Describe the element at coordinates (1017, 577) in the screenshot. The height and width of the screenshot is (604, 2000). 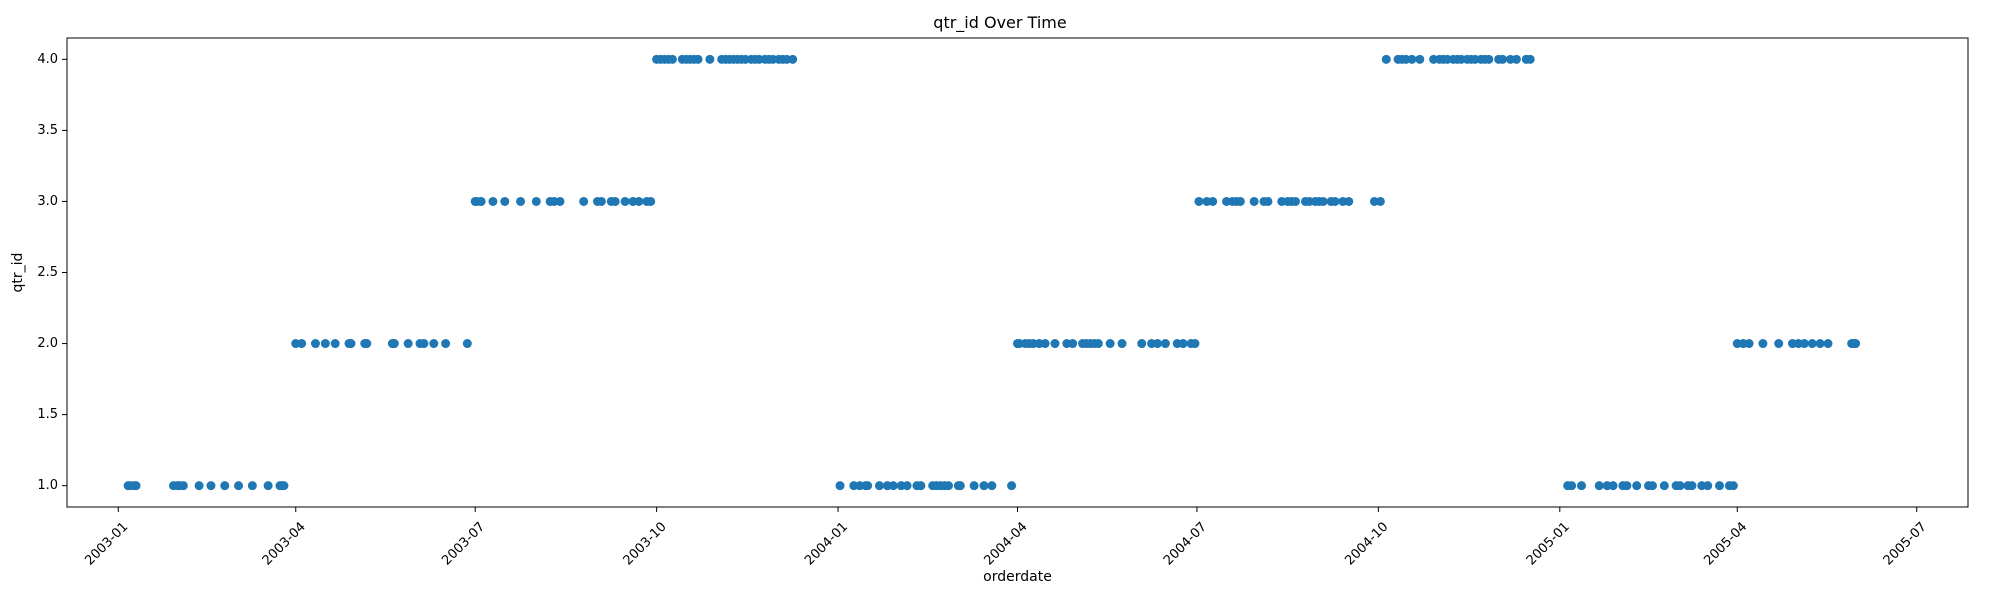
I see `x-axis-title: orderdate` at that location.